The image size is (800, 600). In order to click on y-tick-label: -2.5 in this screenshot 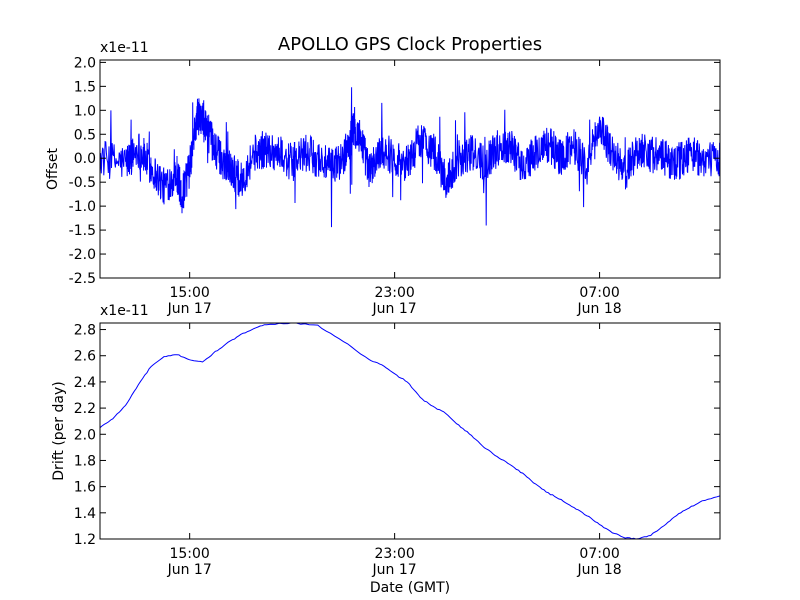, I will do `click(82, 279)`.